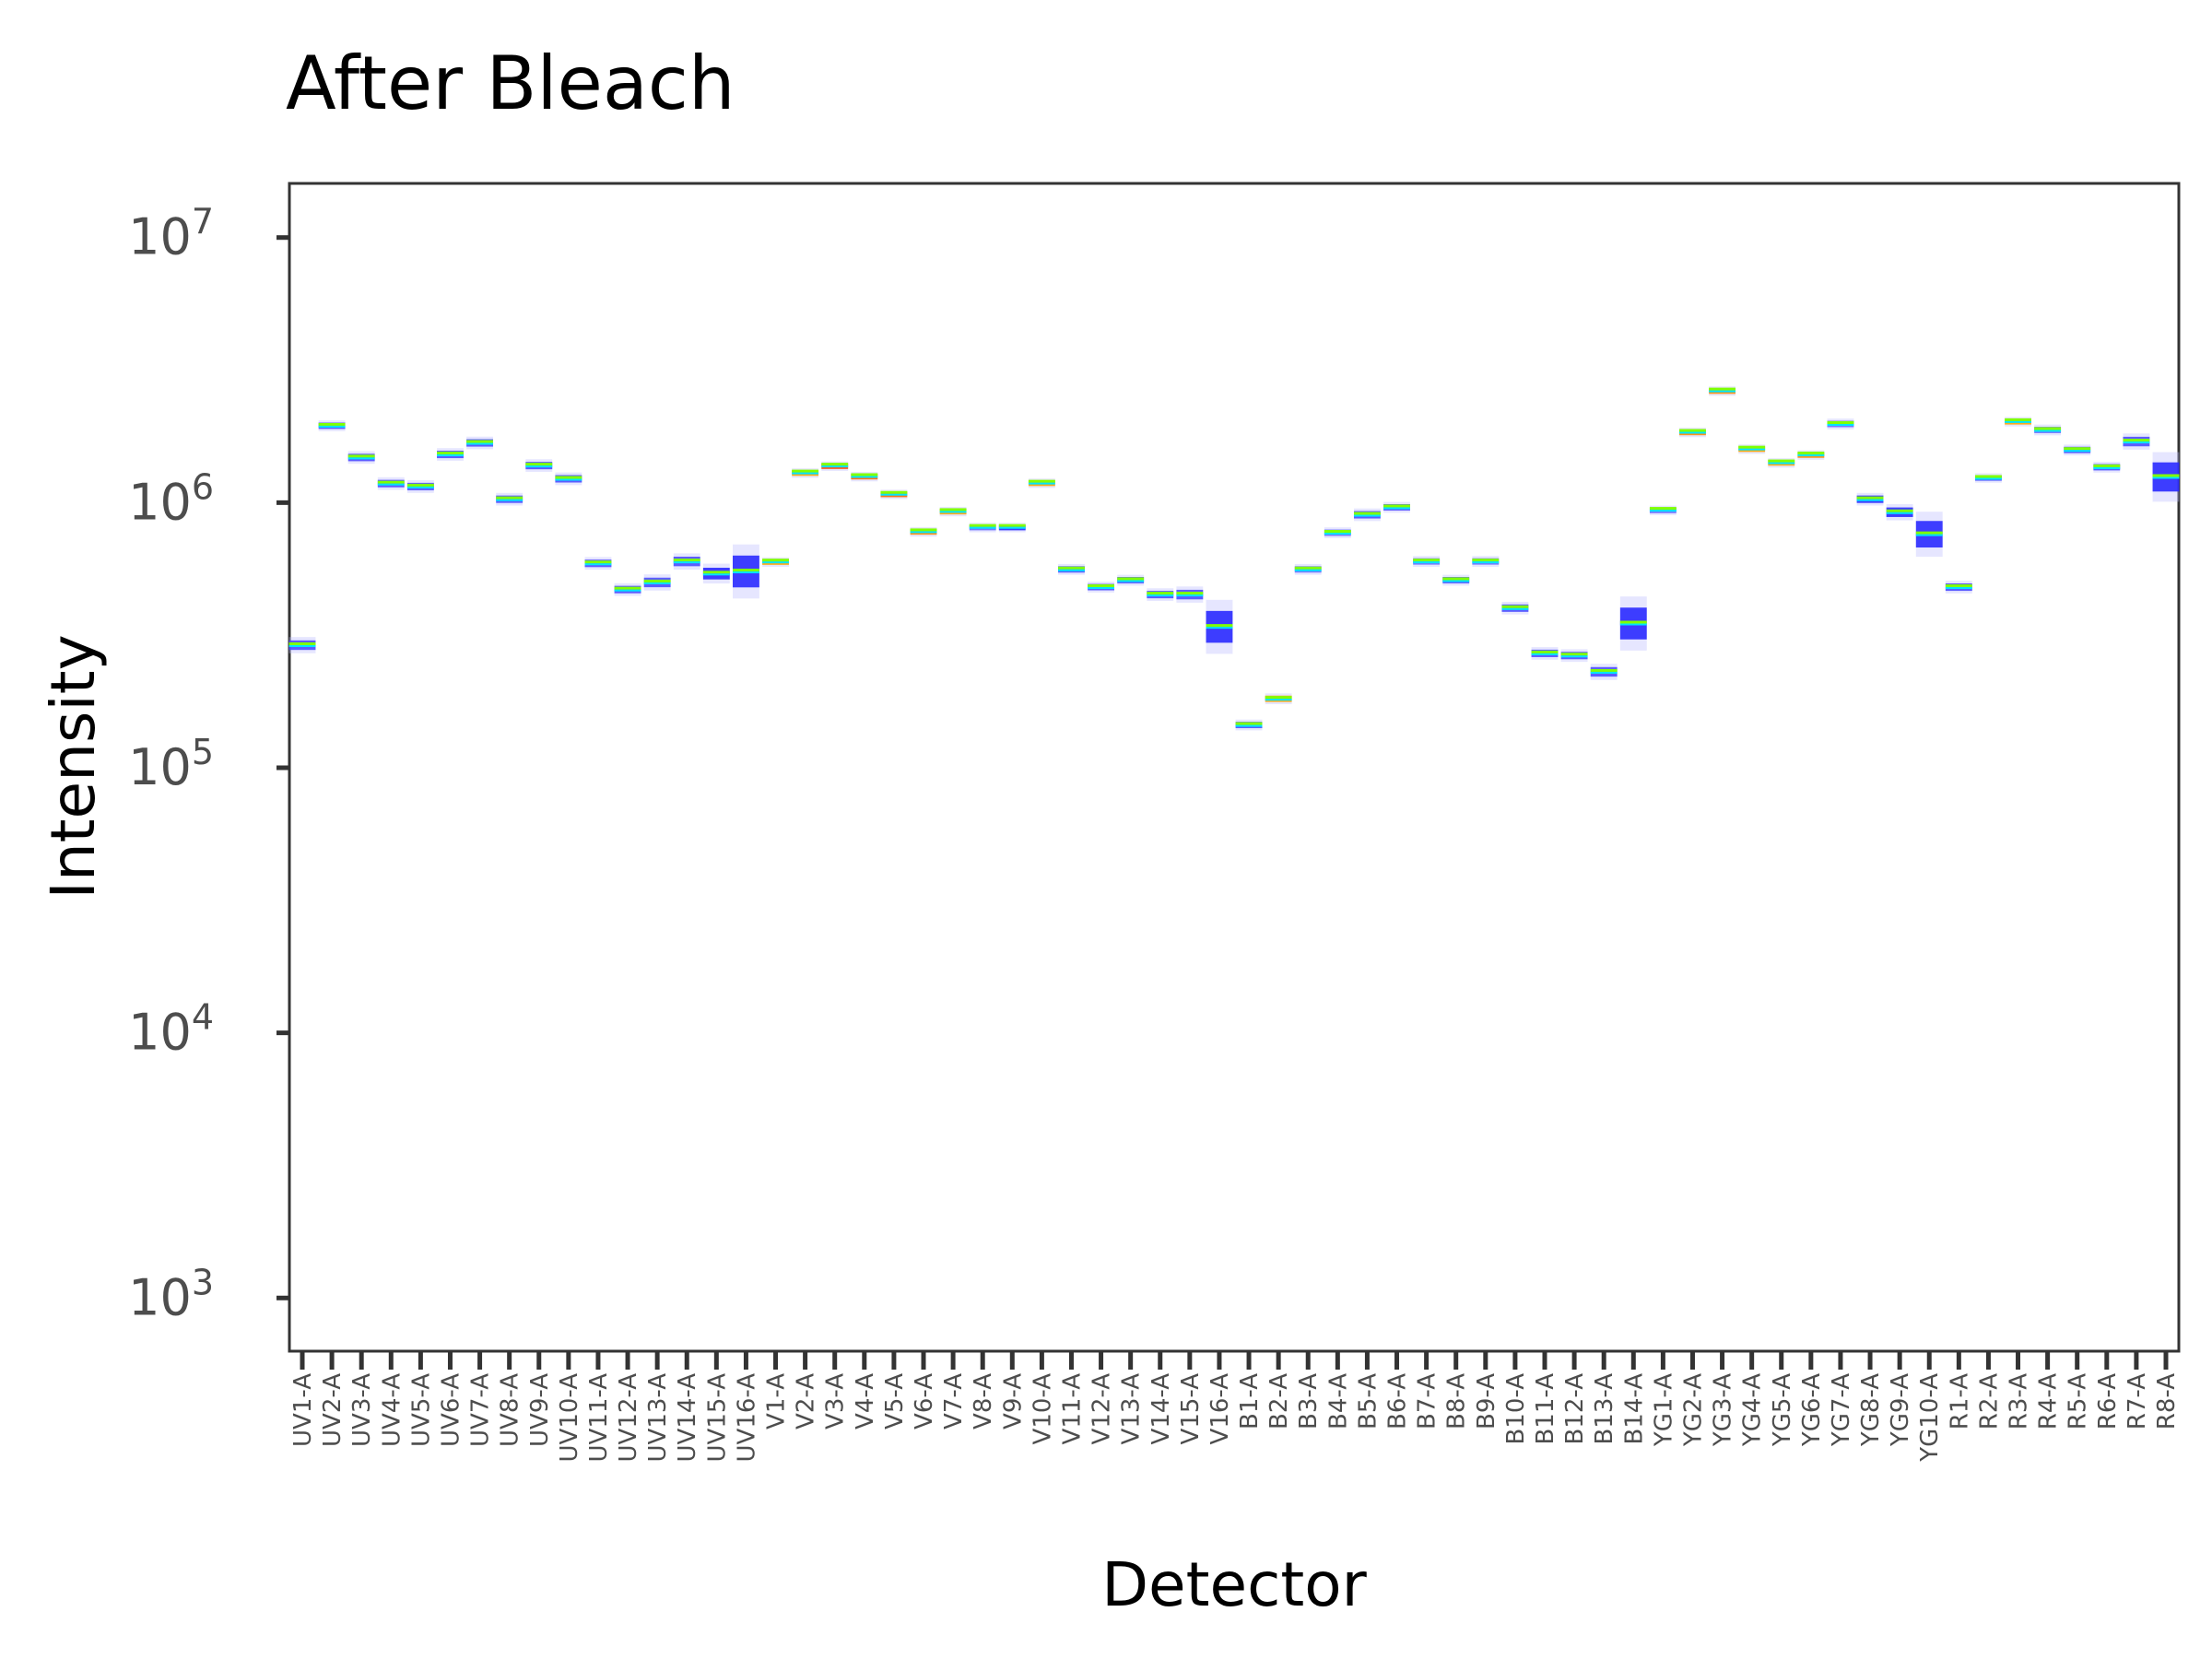 This screenshot has height=1659, width=2212. What do you see at coordinates (203, 1017) in the screenshot?
I see `y-tick-exponent: 4` at bounding box center [203, 1017].